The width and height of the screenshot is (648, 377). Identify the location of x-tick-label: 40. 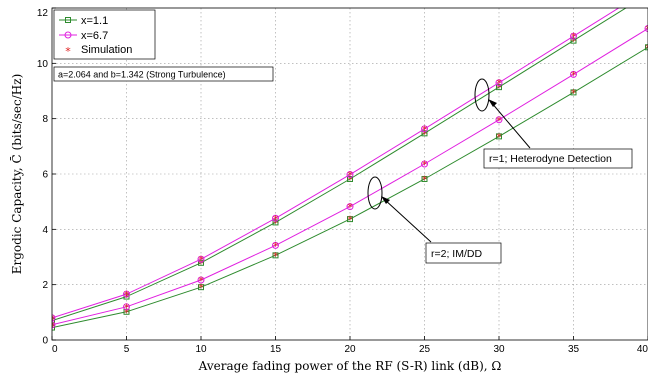
(642, 349).